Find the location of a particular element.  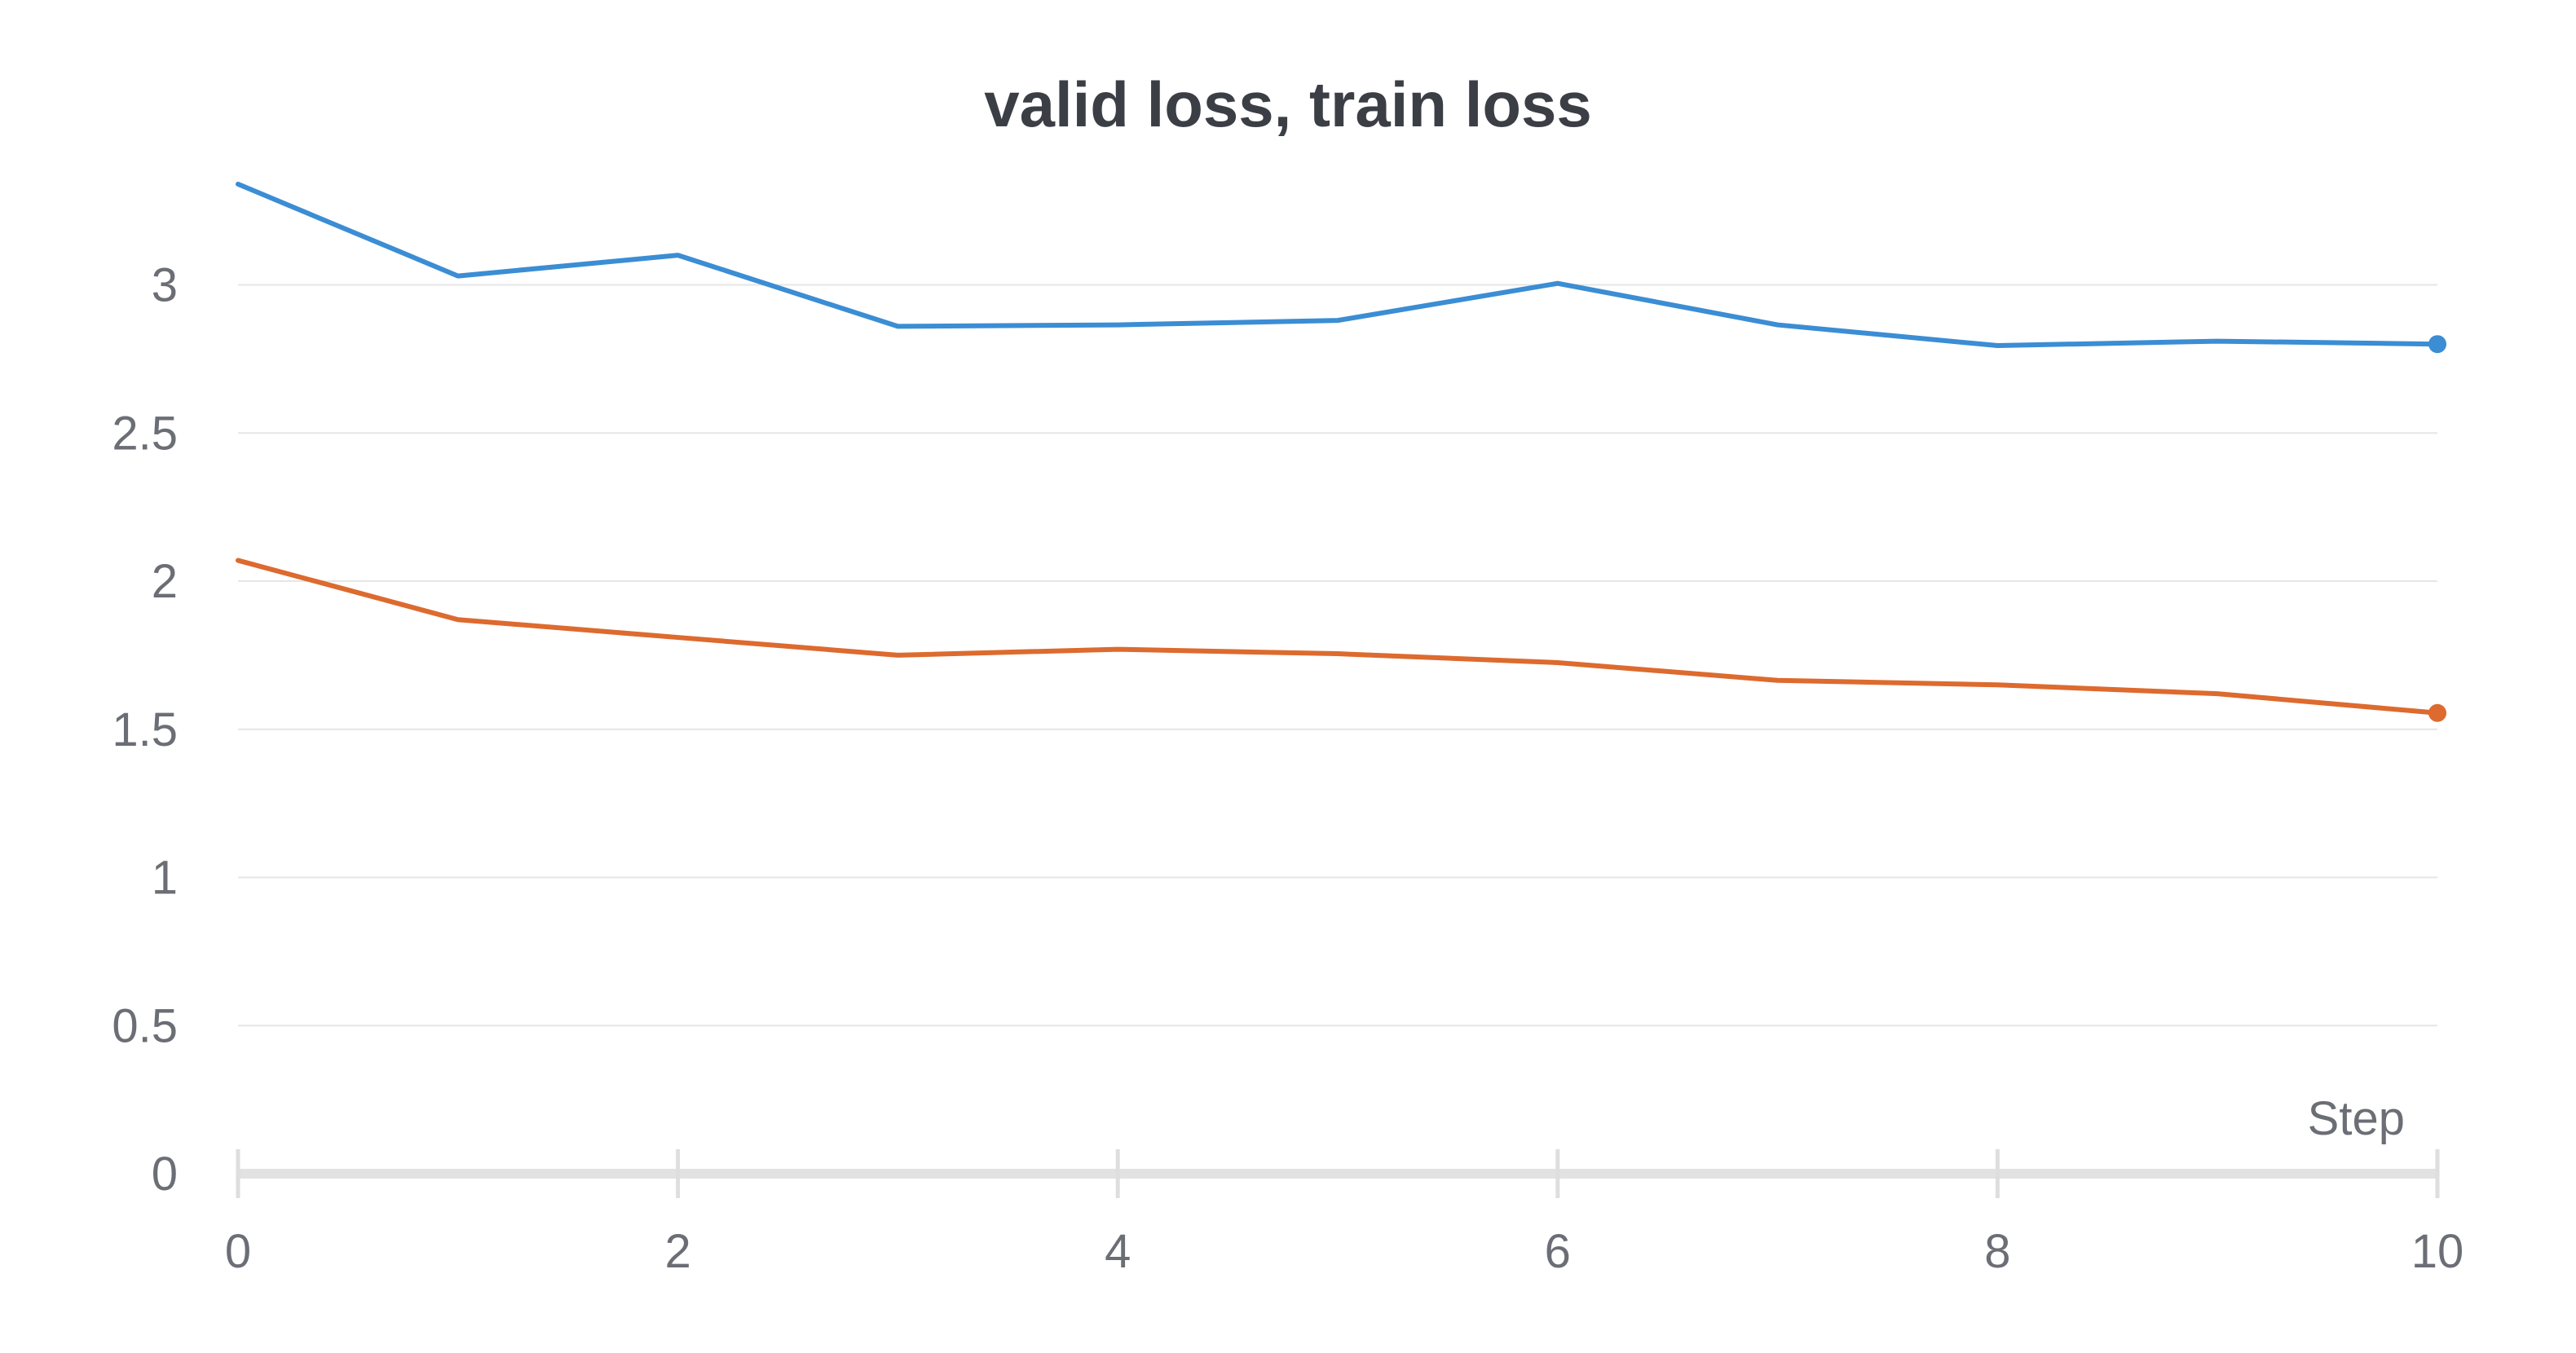

y-tick-label: 2 is located at coordinates (165, 581).